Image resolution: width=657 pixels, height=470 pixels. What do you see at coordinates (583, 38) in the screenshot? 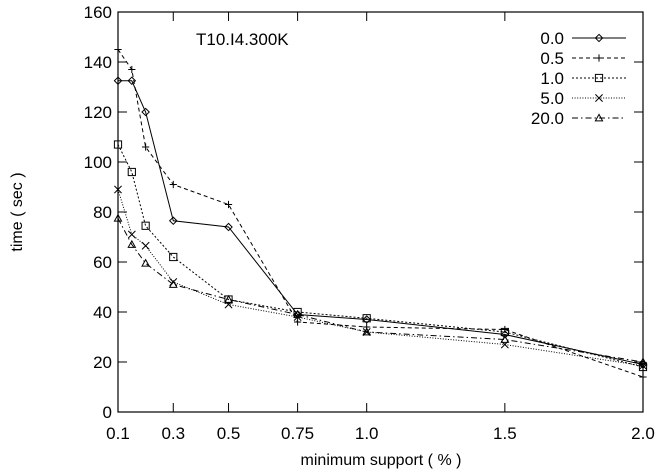
I see `legend-item: 0.0` at bounding box center [583, 38].